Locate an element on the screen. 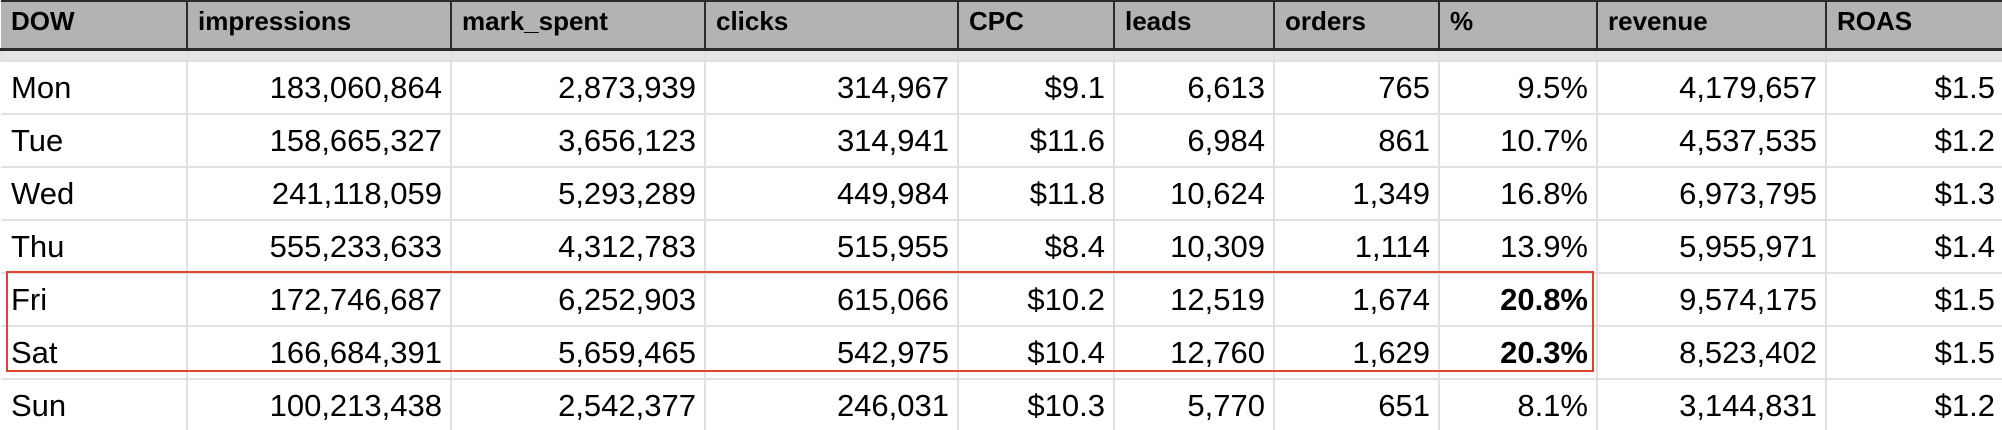  column-header-orders: orders is located at coordinates (1356, 25).